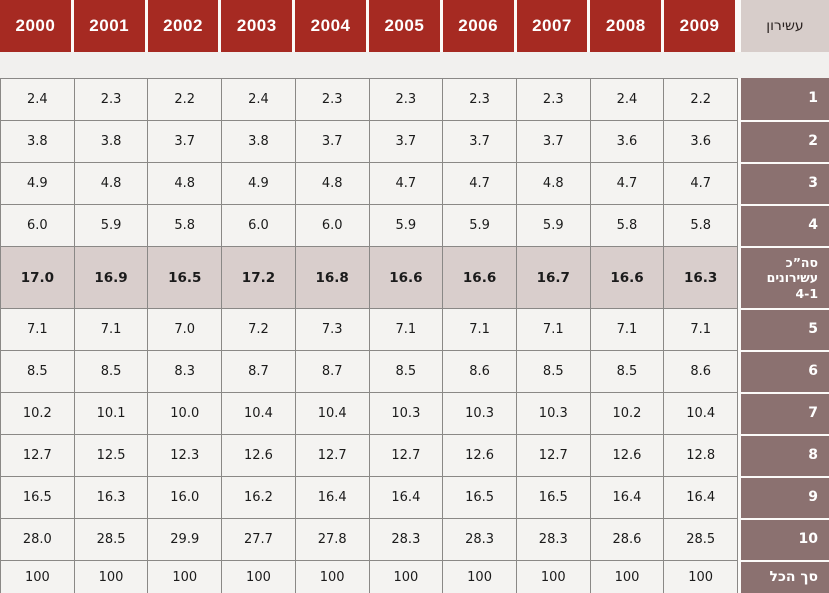 This screenshot has height=593, width=829. Describe the element at coordinates (783, 183) in the screenshot. I see `row-label: 3` at that location.